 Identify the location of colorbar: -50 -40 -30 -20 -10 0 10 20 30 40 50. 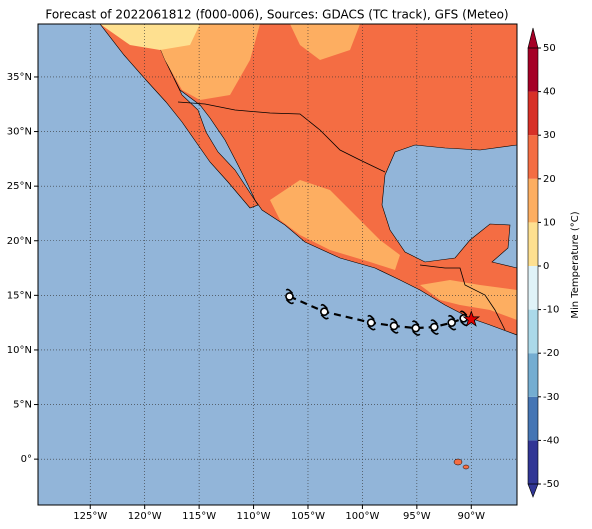
(543, 262).